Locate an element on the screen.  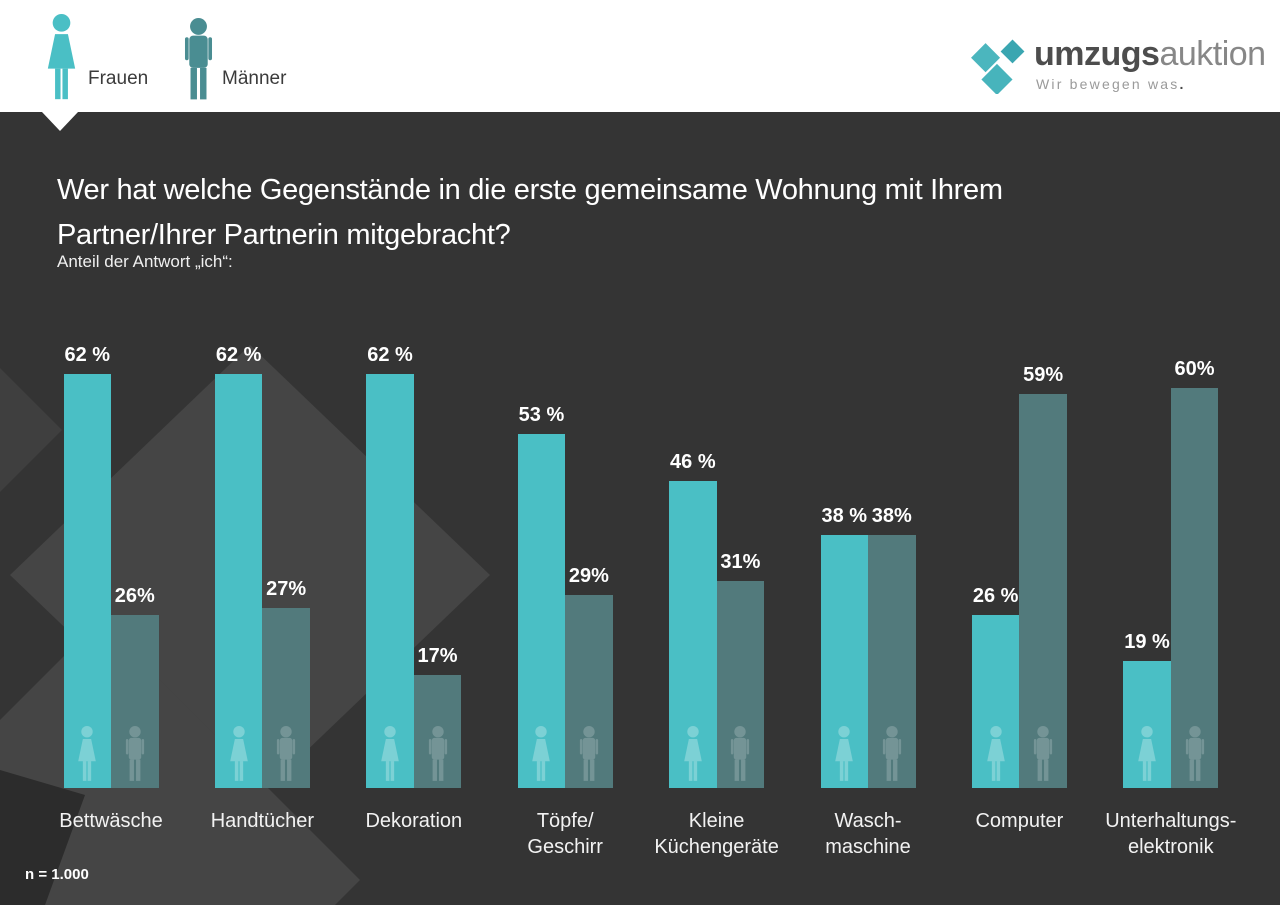
category-label: Handtücher is located at coordinates (262, 821).